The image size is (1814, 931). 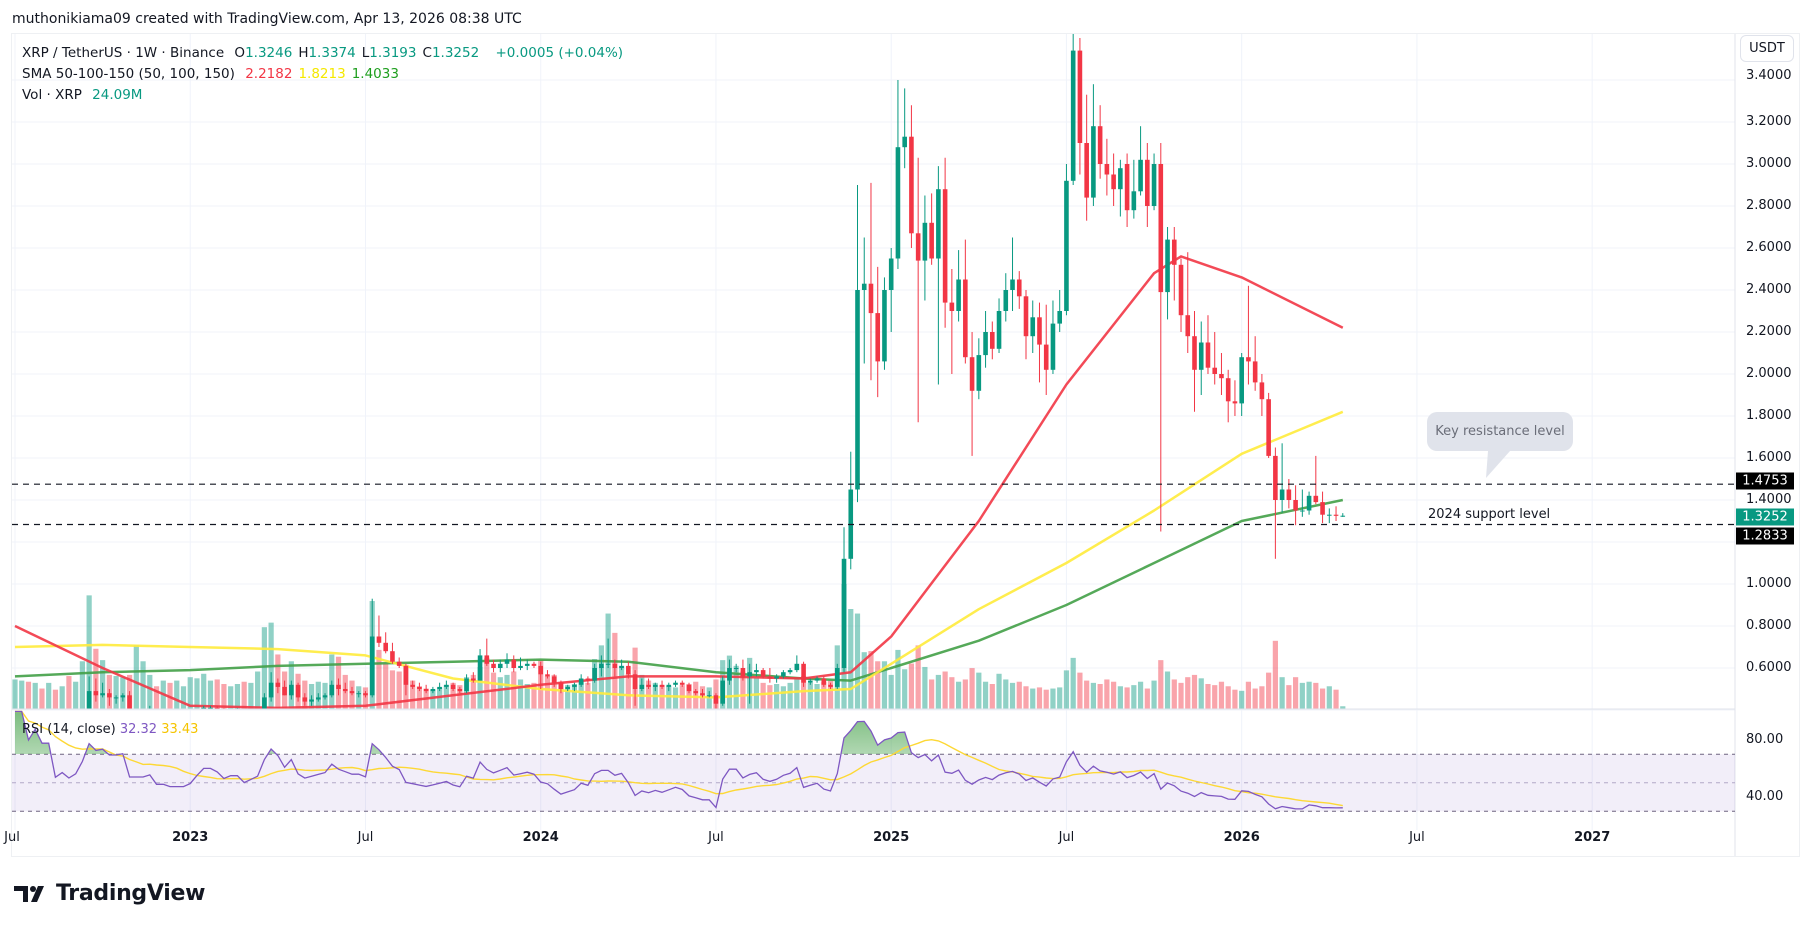 I want to click on tradingview-logo-icon, so click(x=29, y=893).